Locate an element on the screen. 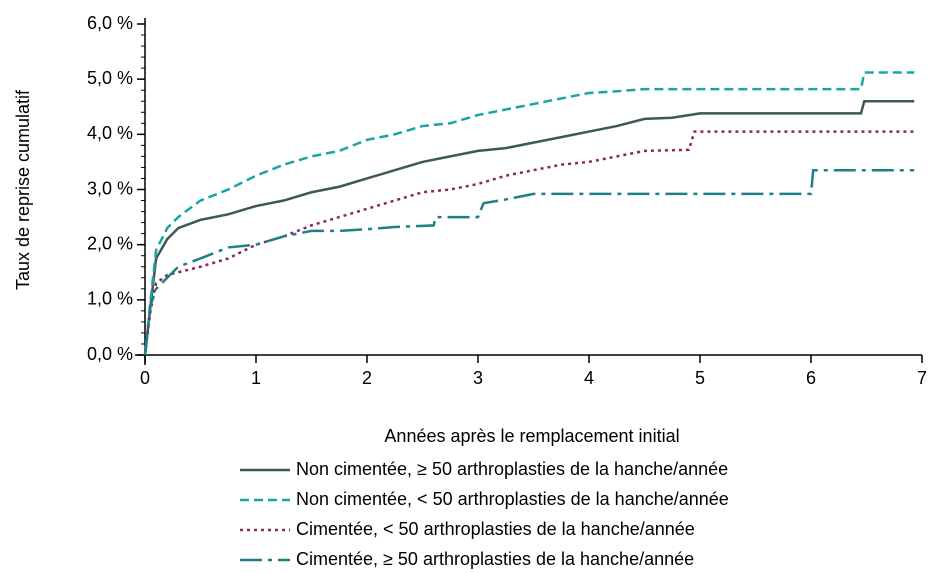  x-tick-label: 4 is located at coordinates (589, 378).